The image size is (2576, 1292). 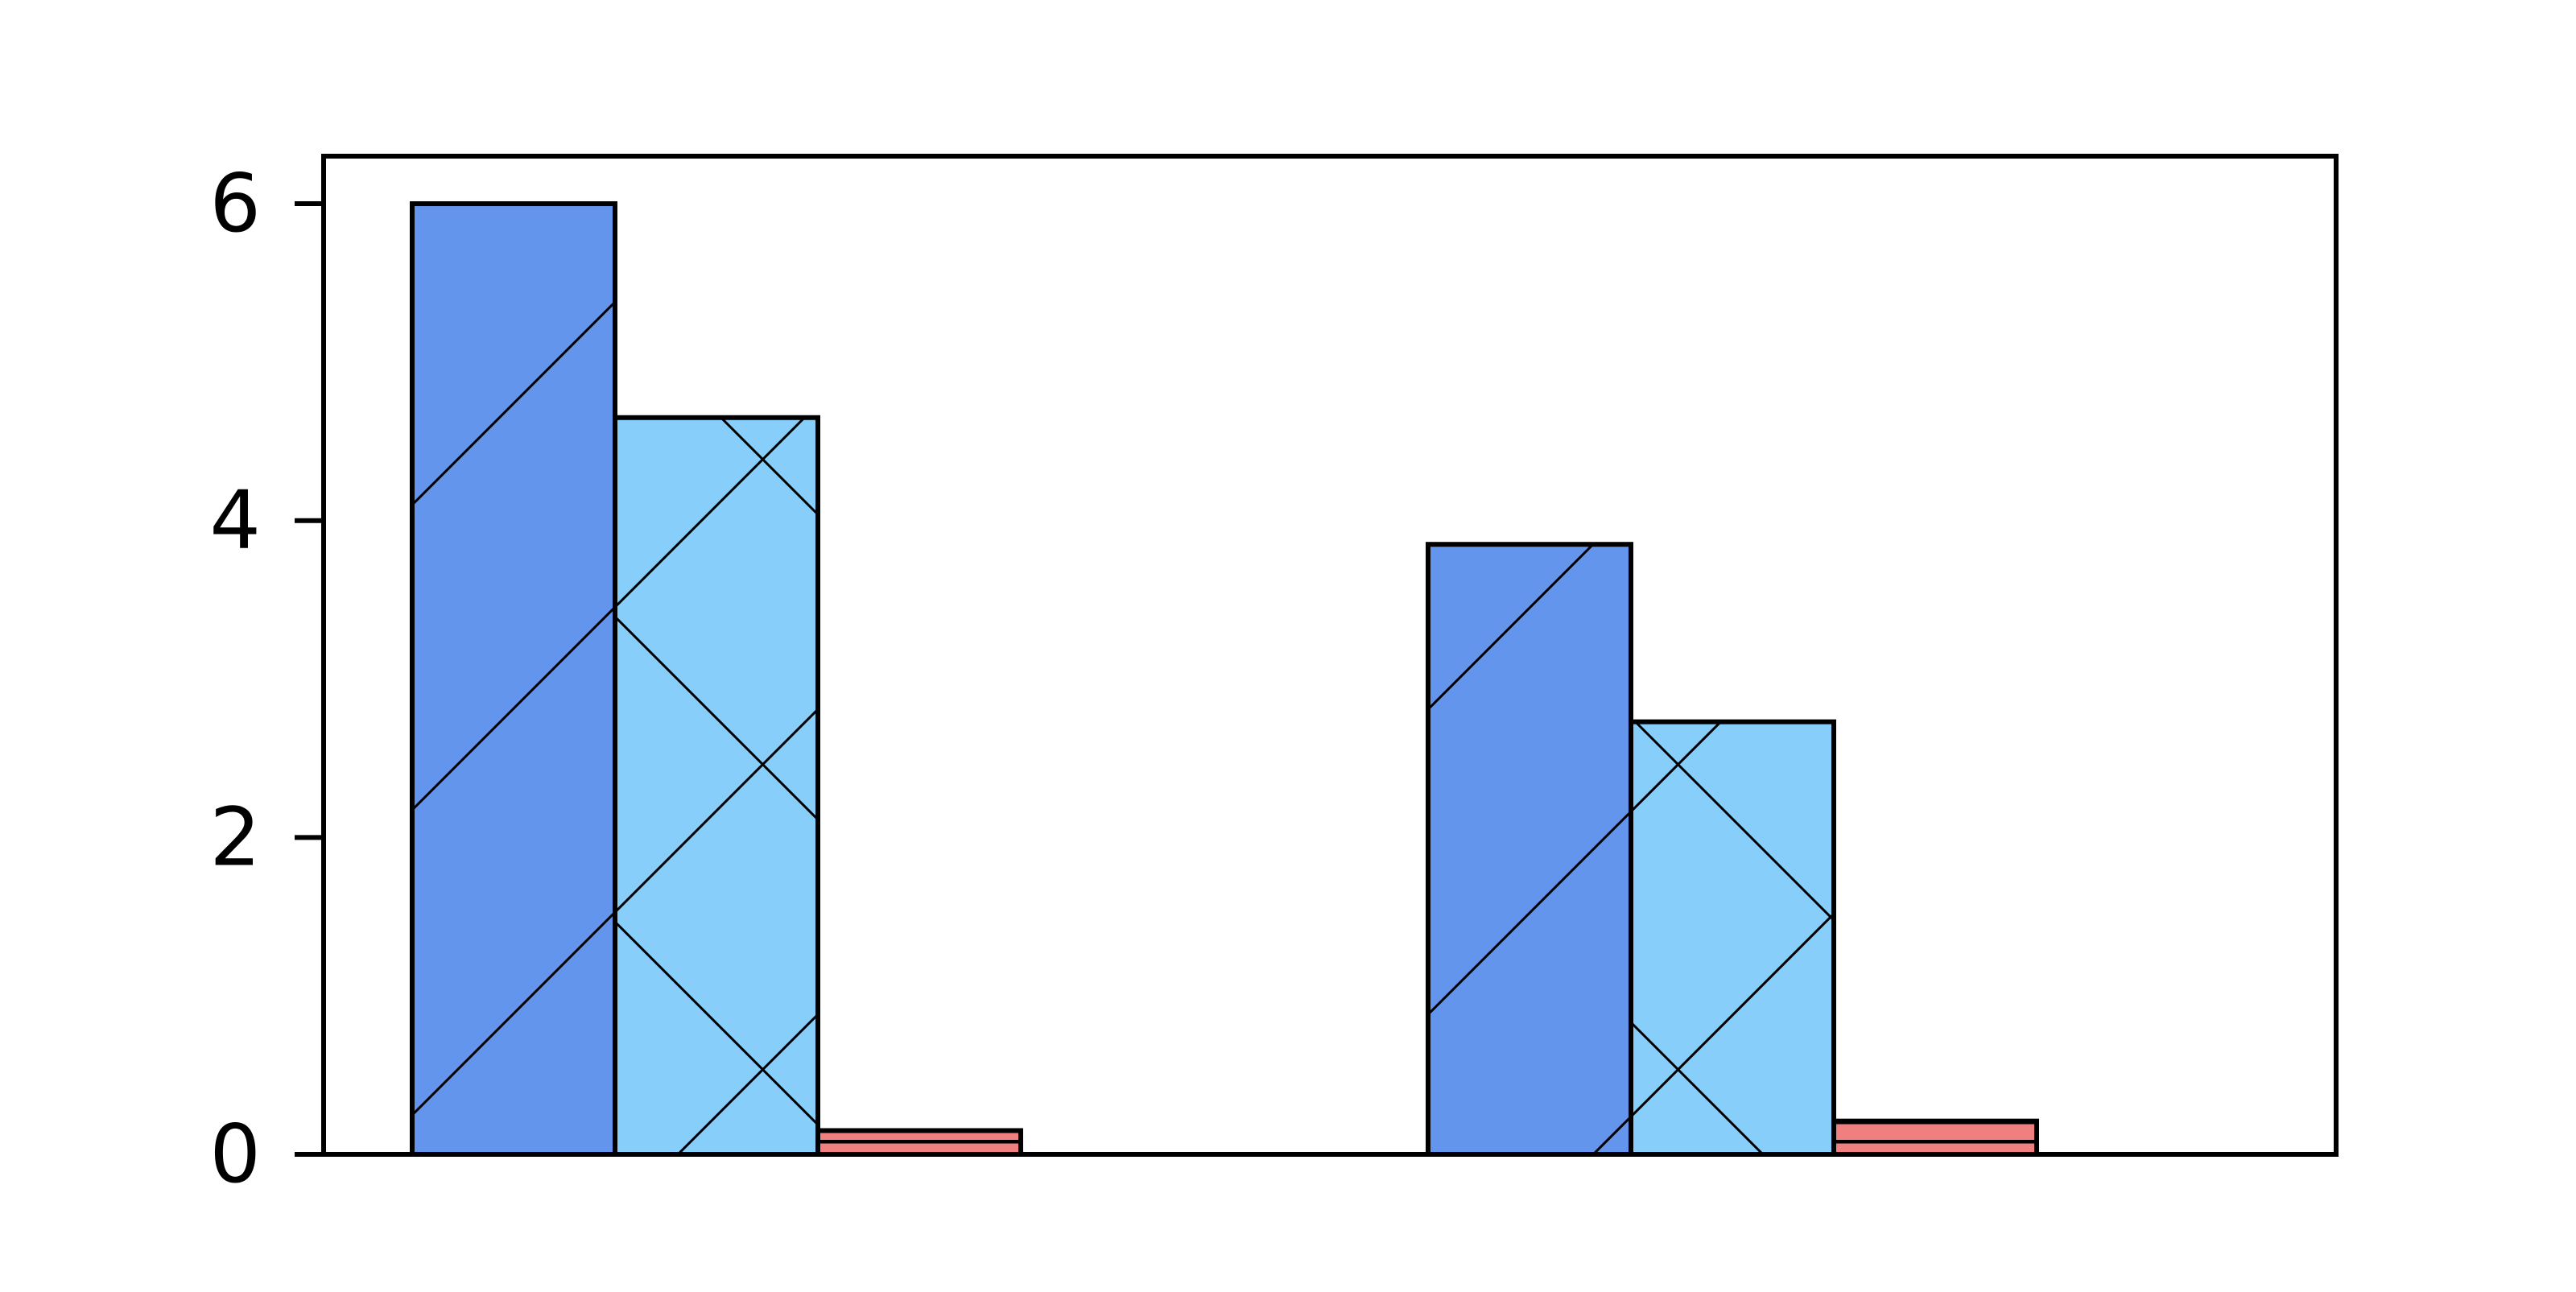 What do you see at coordinates (1529, 849) in the screenshot?
I see `bar-series1-group2` at bounding box center [1529, 849].